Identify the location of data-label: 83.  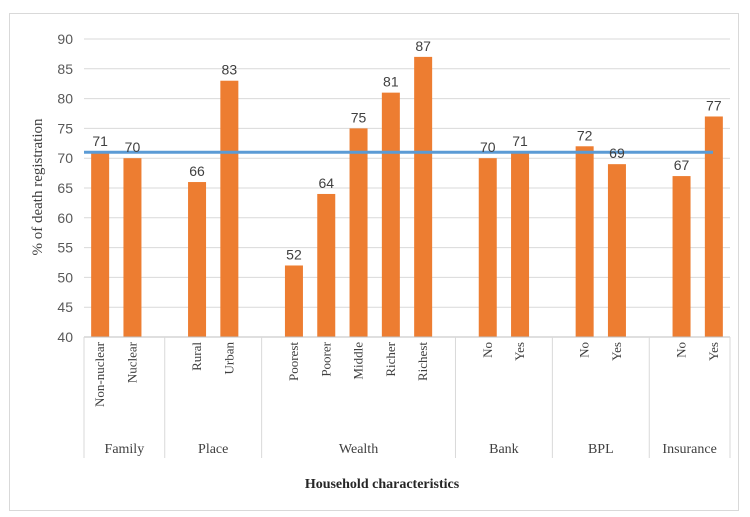
(230, 70).